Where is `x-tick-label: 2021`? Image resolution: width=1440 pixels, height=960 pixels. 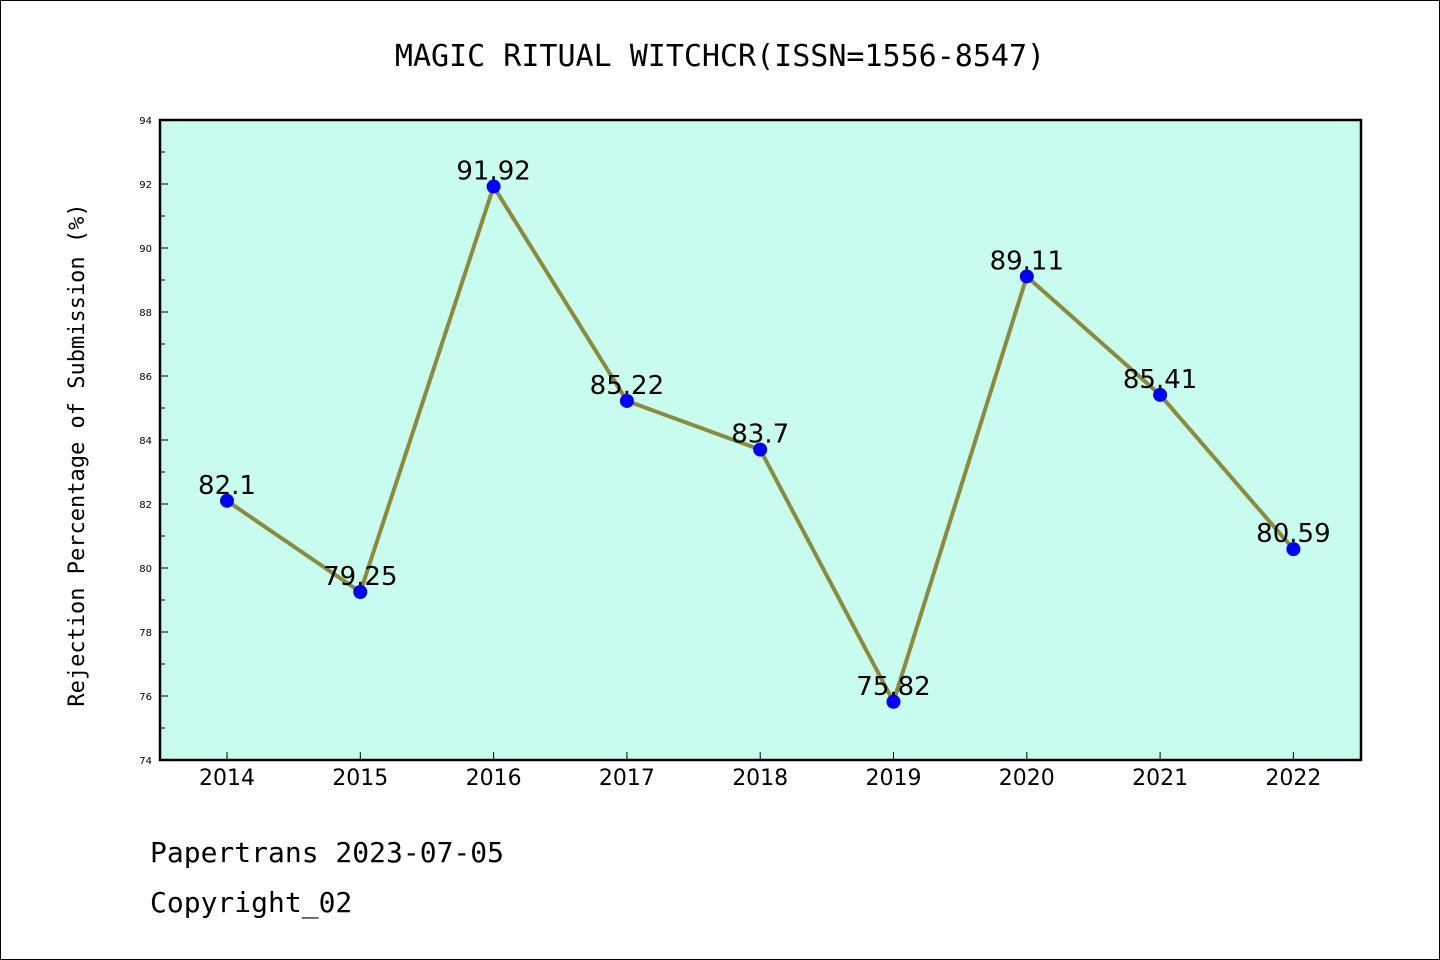 x-tick-label: 2021 is located at coordinates (1160, 778).